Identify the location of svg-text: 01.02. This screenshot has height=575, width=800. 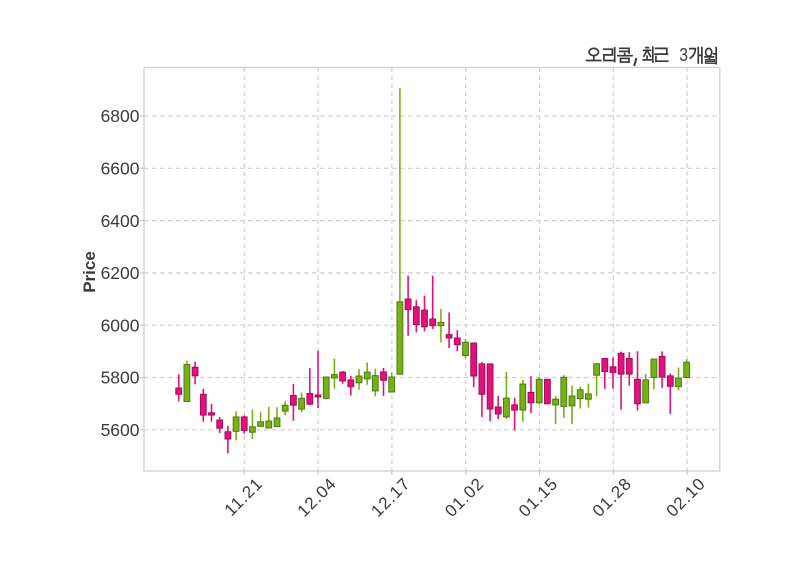
(464, 497).